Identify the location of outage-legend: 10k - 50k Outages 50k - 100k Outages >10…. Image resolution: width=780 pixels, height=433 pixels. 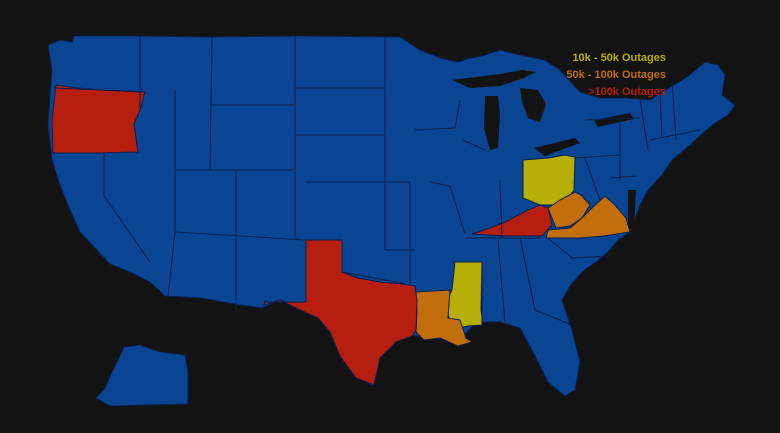
(616, 75).